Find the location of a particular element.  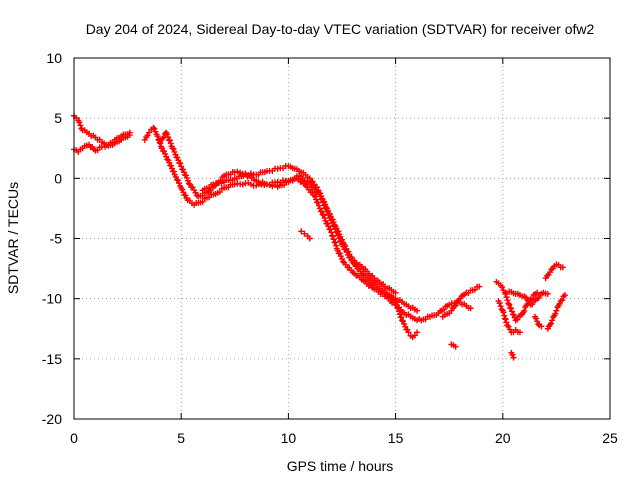

x-tick-label: 10 is located at coordinates (289, 438).